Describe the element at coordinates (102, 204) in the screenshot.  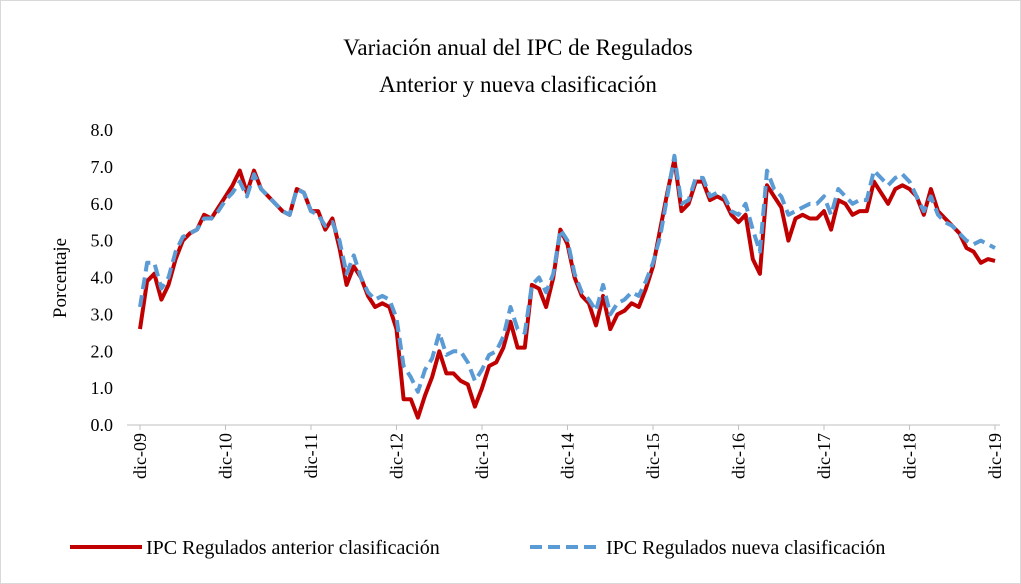
I see `y-tick-label: 6.0` at that location.